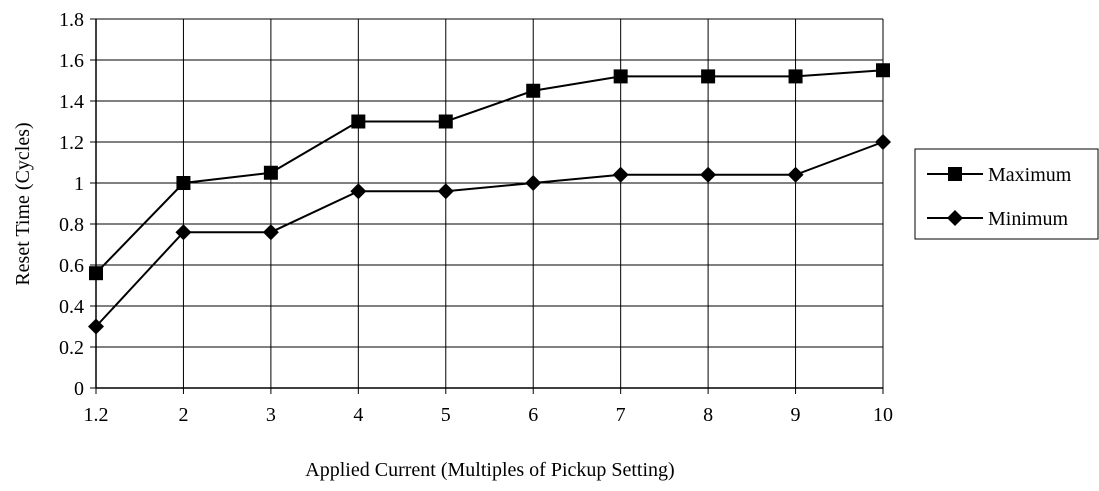 Image resolution: width=1099 pixels, height=491 pixels. What do you see at coordinates (1028, 219) in the screenshot?
I see `legend-label-minimum: Minimum` at bounding box center [1028, 219].